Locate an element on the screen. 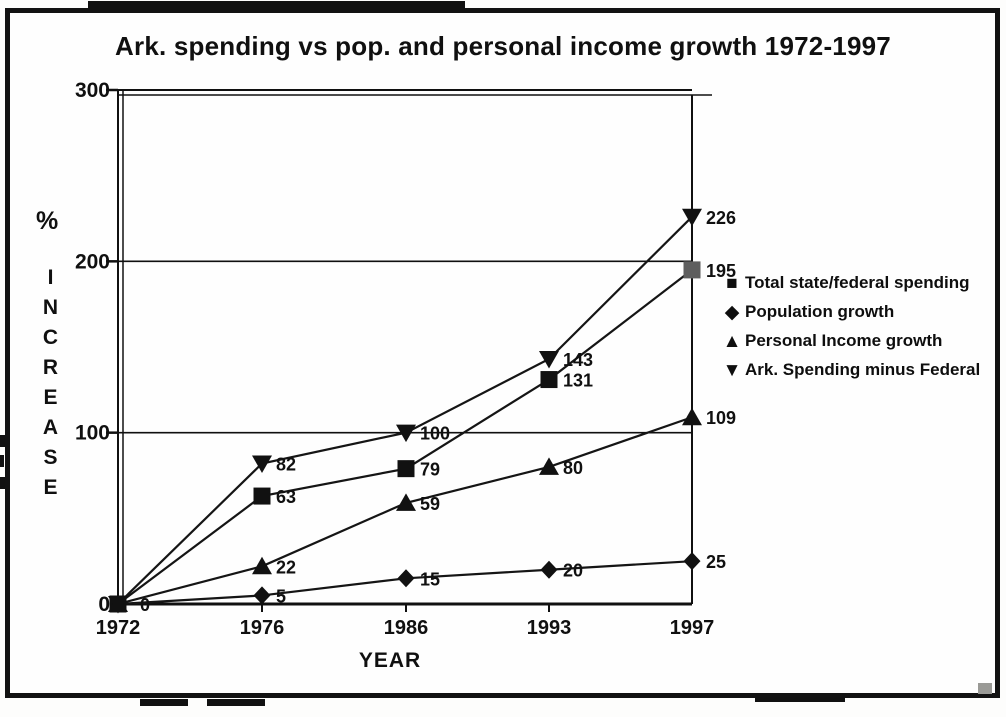  data-label: 63 is located at coordinates (286, 497).